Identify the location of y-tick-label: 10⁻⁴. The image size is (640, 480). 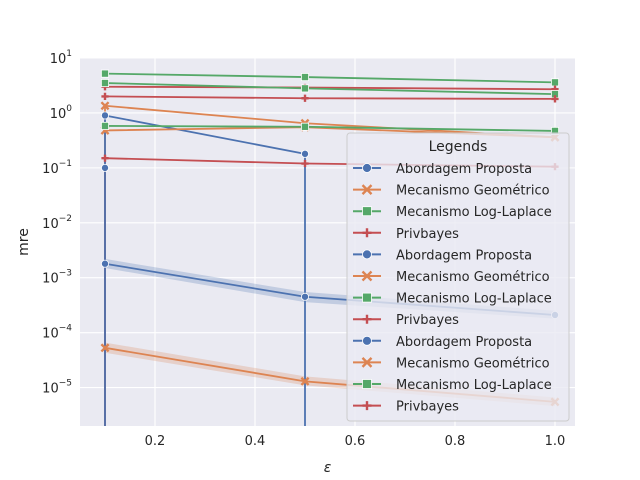
(57, 333).